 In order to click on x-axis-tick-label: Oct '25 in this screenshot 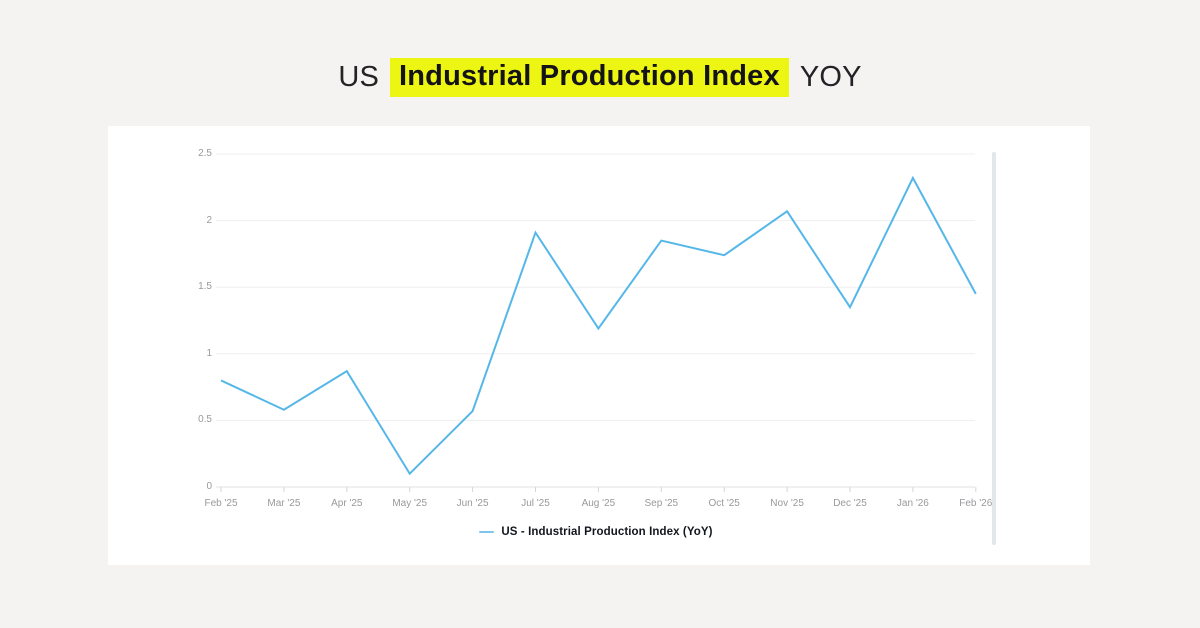, I will do `click(724, 503)`.